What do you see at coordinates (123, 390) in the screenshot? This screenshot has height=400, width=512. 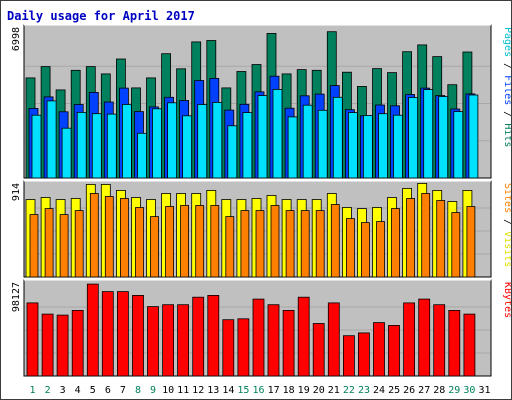 I see `day-label-7: 7` at bounding box center [123, 390].